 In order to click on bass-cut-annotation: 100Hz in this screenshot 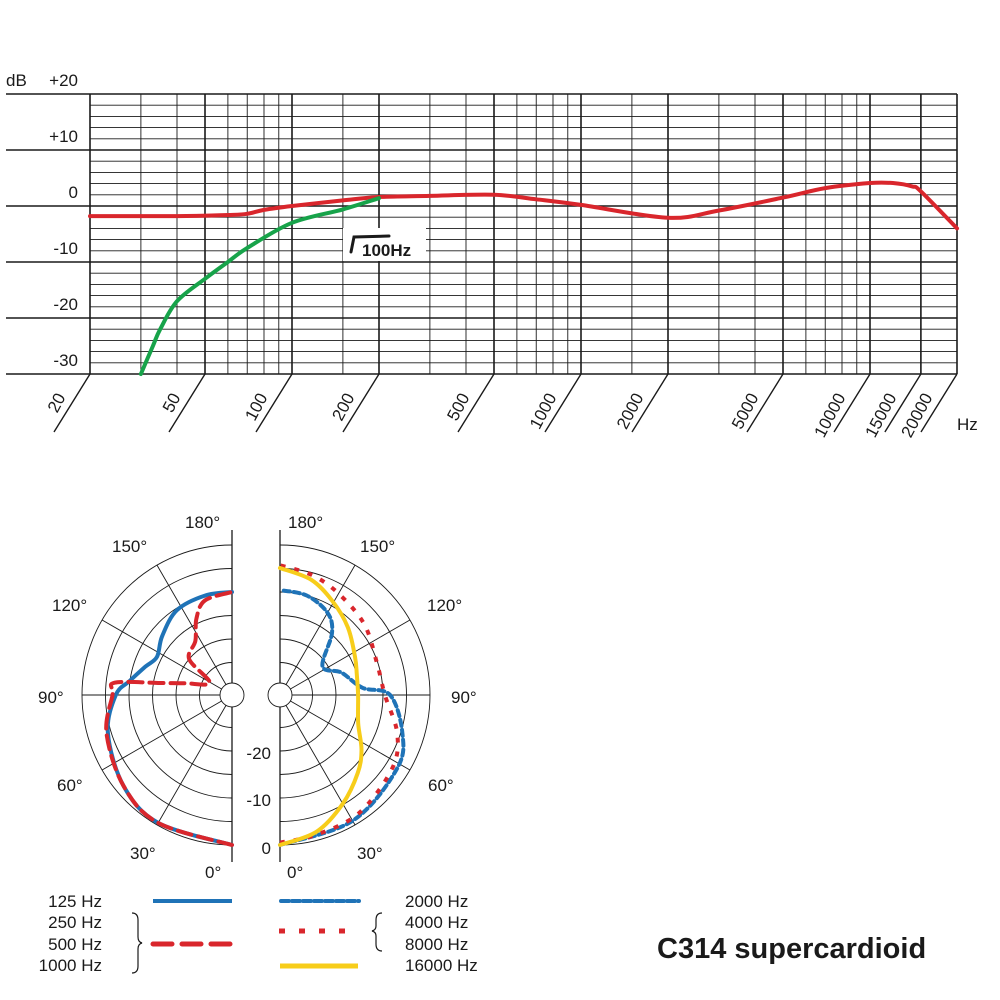, I will do `click(384, 244)`.